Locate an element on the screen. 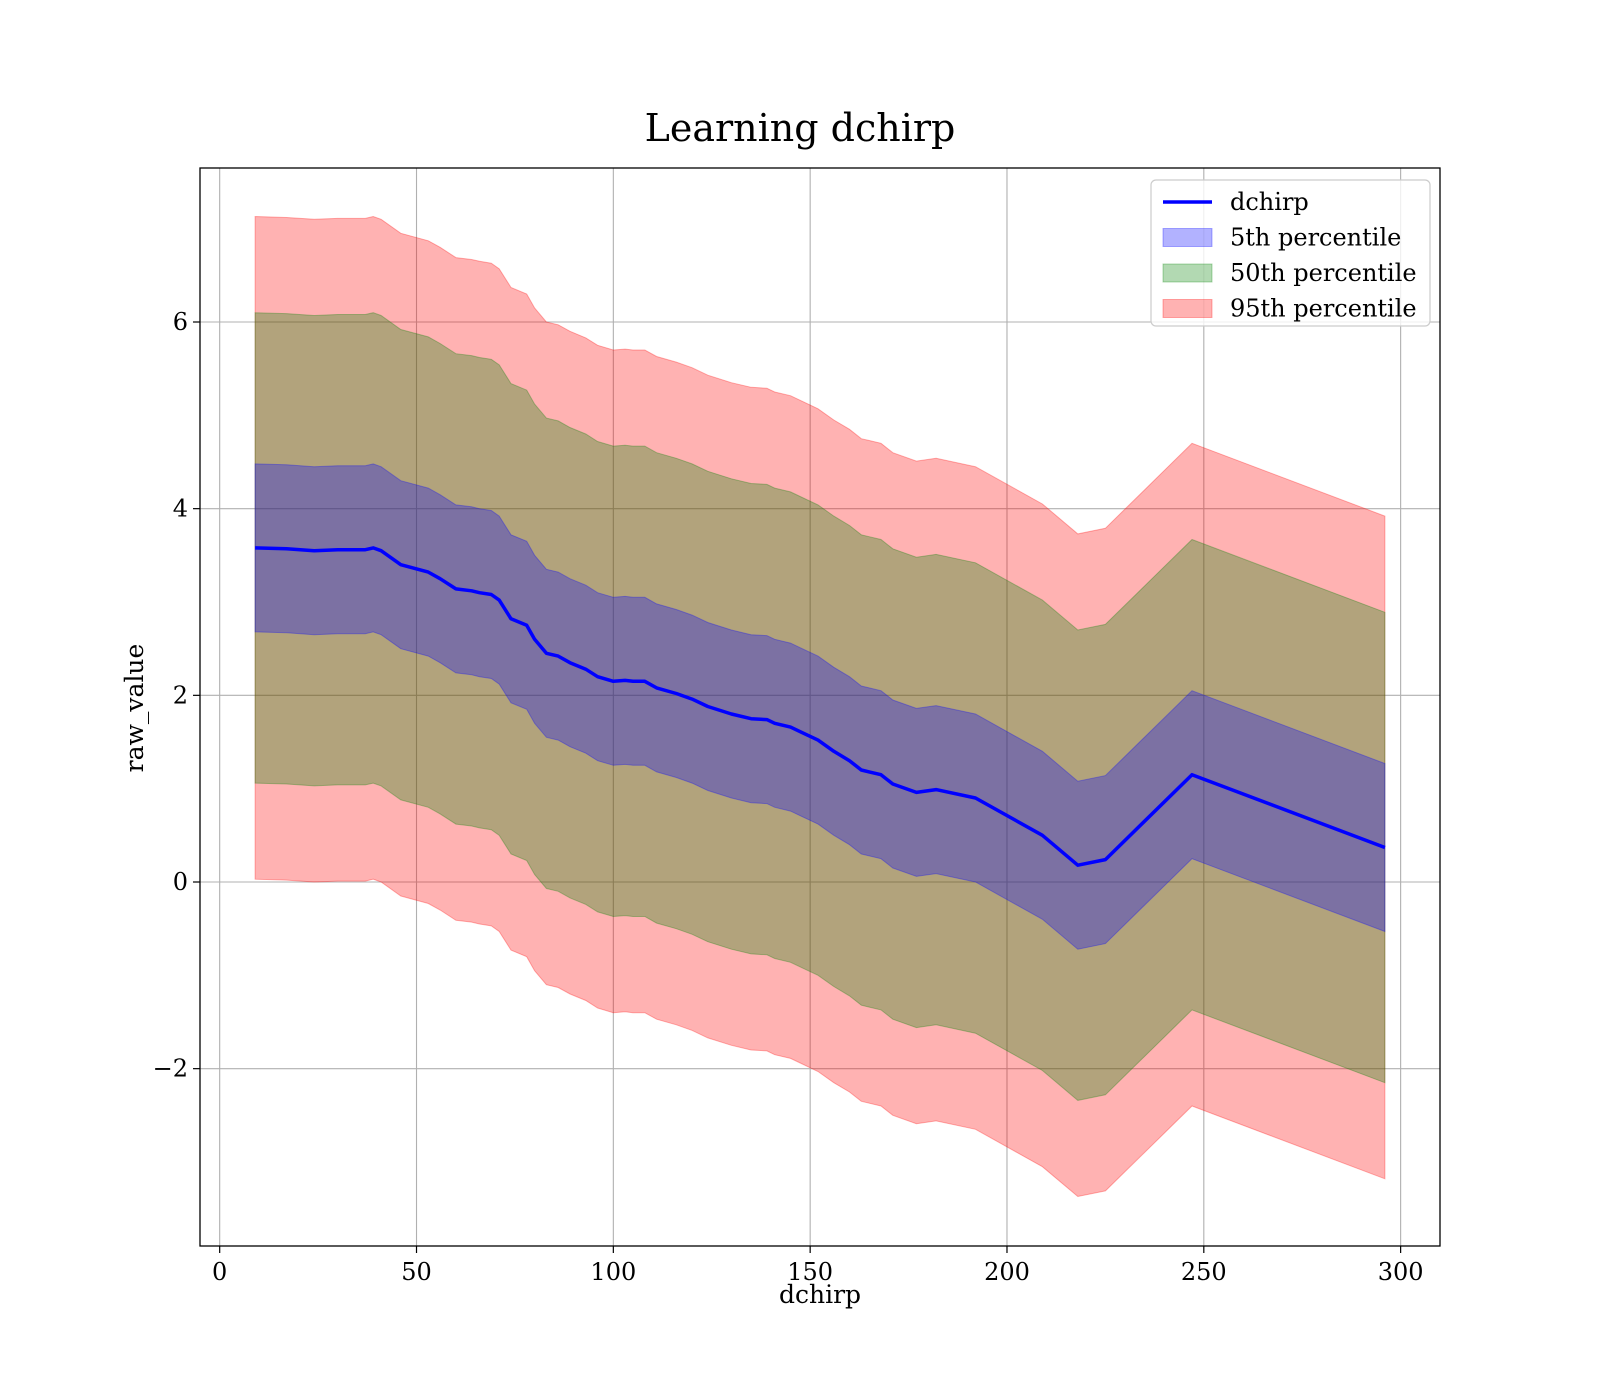  legend-label: 50th percentile is located at coordinates (1323, 273).